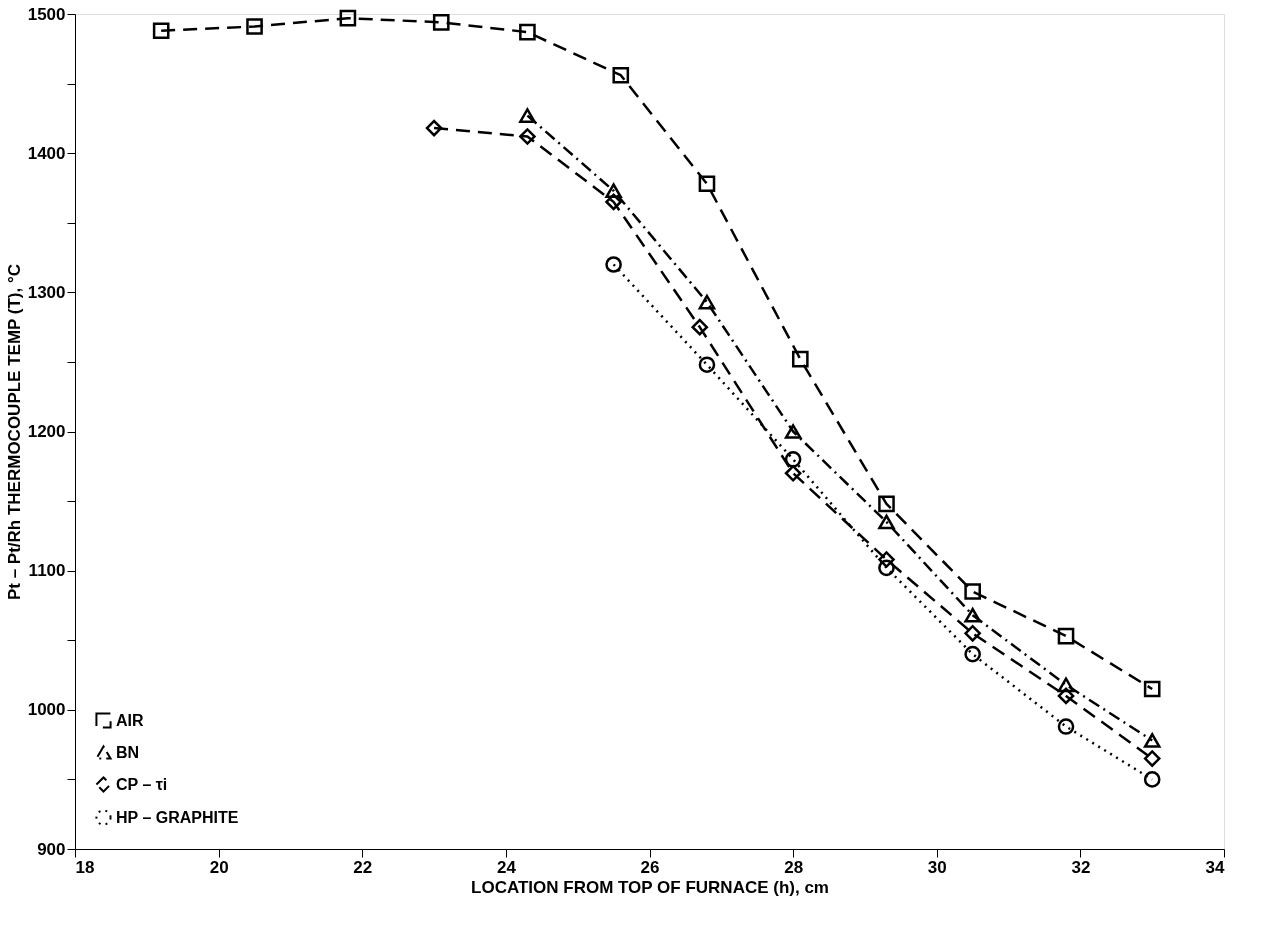  What do you see at coordinates (46, 710) in the screenshot?
I see `y-tick-label: 1000` at bounding box center [46, 710].